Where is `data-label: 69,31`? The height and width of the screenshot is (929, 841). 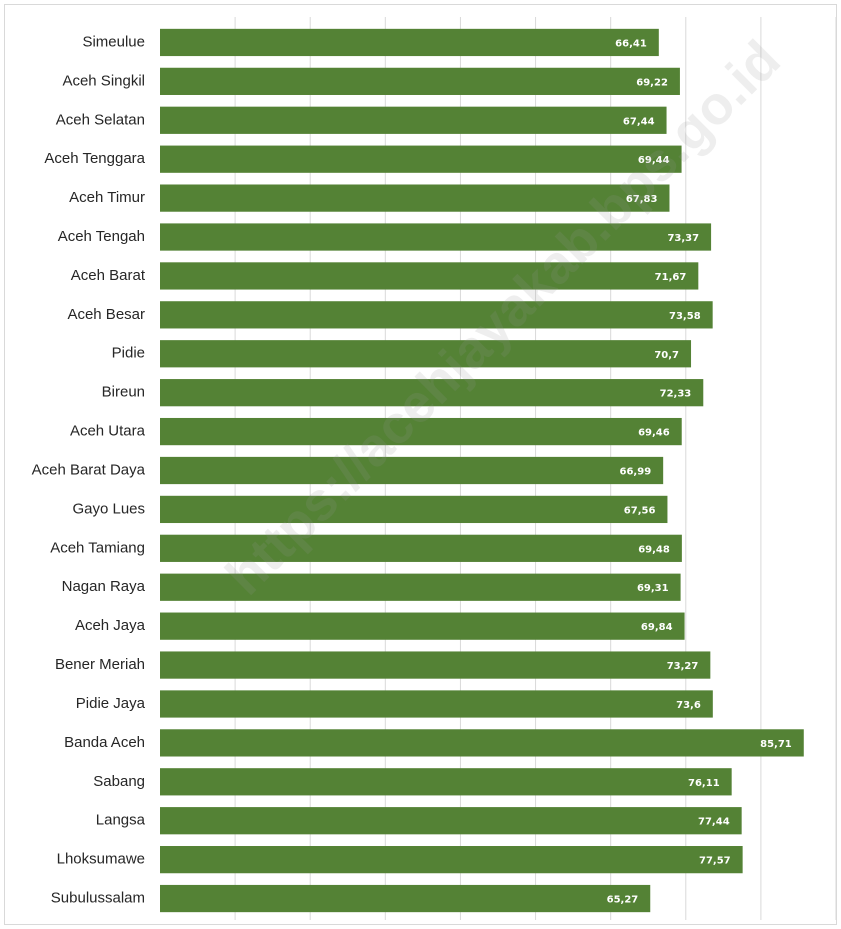
data-label: 69,31 is located at coordinates (653, 588).